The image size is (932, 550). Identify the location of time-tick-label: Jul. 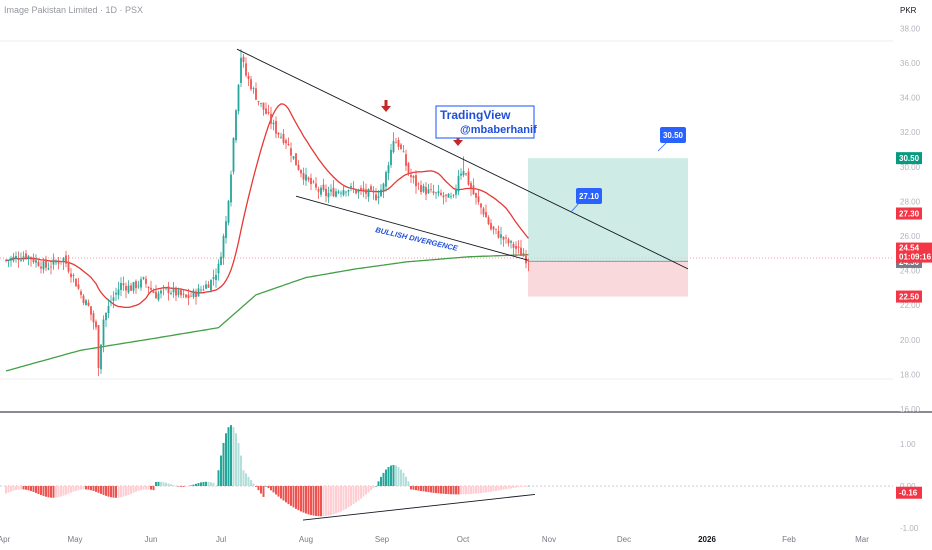
(221, 539).